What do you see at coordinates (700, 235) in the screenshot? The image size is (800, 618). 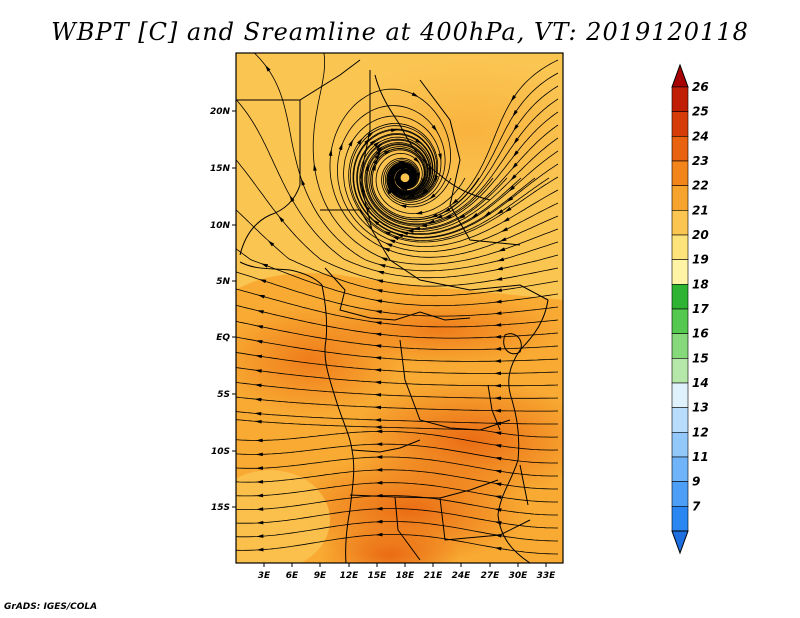 I see `colorbar-label: 20` at bounding box center [700, 235].